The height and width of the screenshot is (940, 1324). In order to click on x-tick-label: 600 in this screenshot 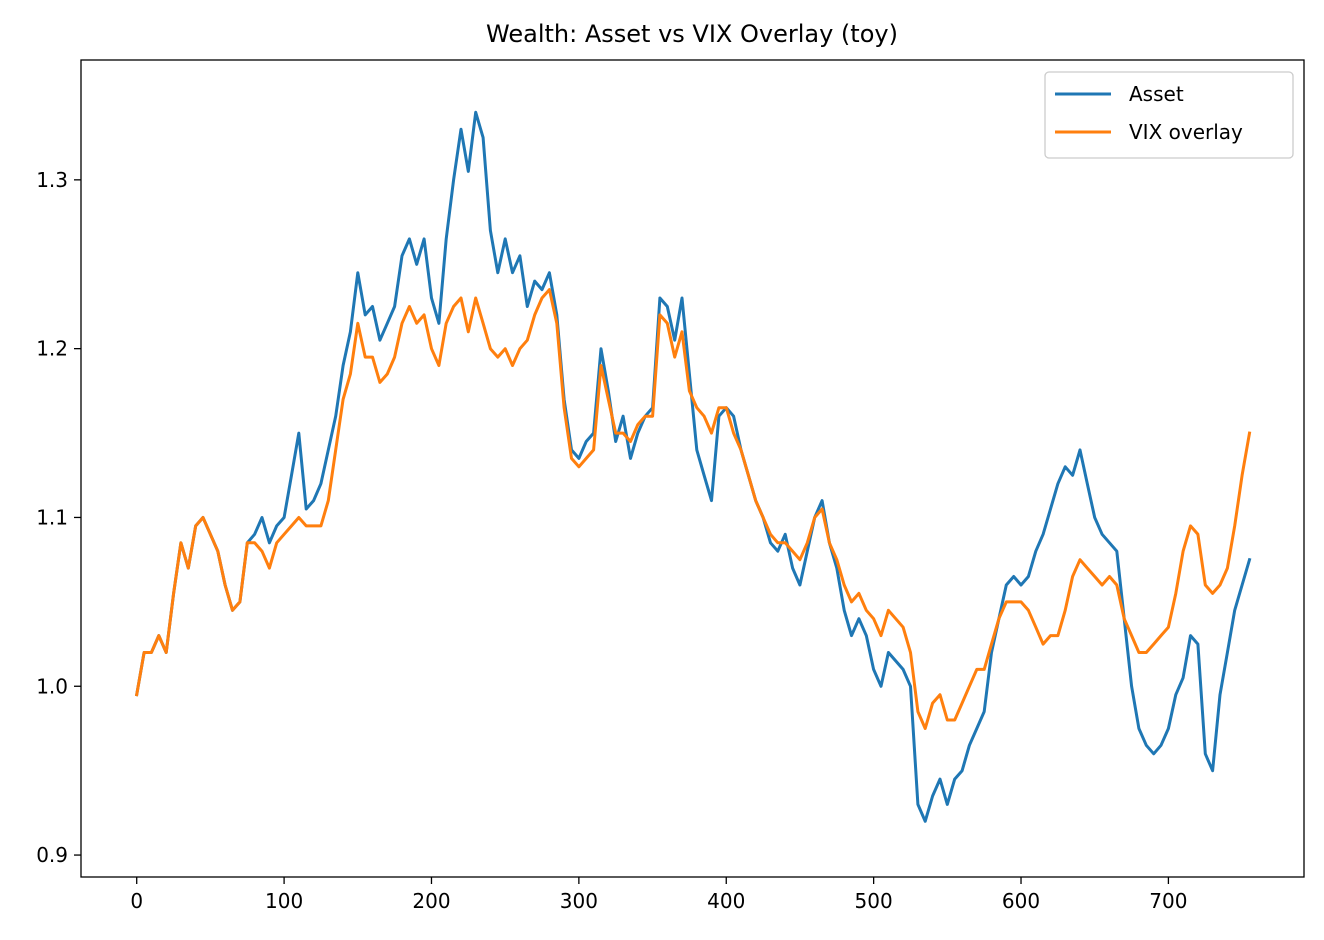, I will do `click(1021, 901)`.